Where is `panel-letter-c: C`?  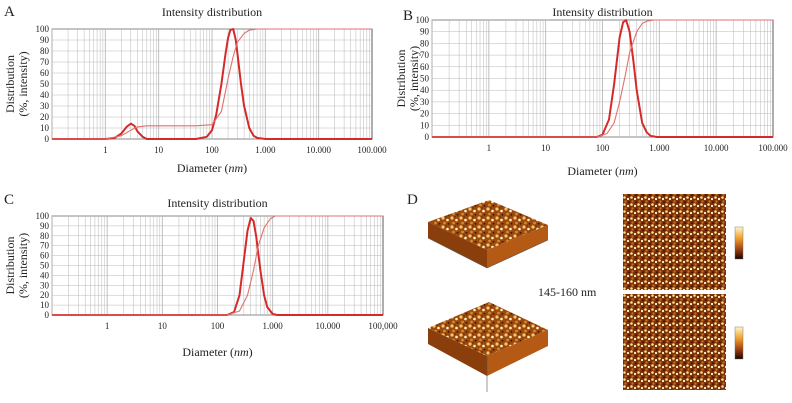 panel-letter-c: C is located at coordinates (9, 200).